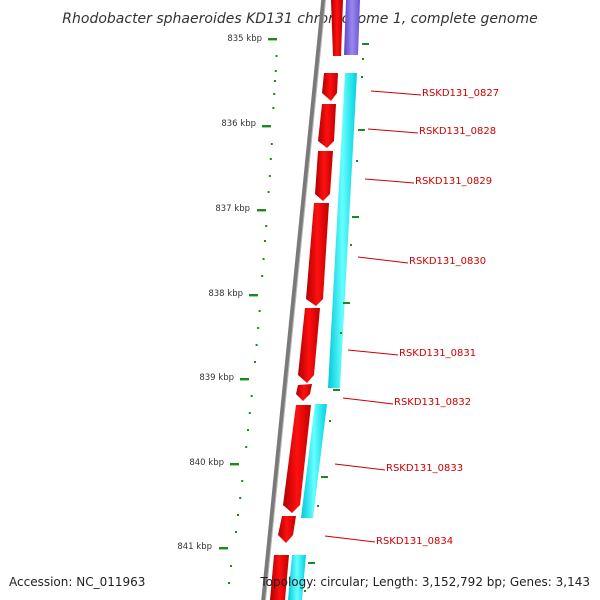 This screenshot has height=600, width=600. I want to click on tick-label: 837 kbp, so click(232, 209).